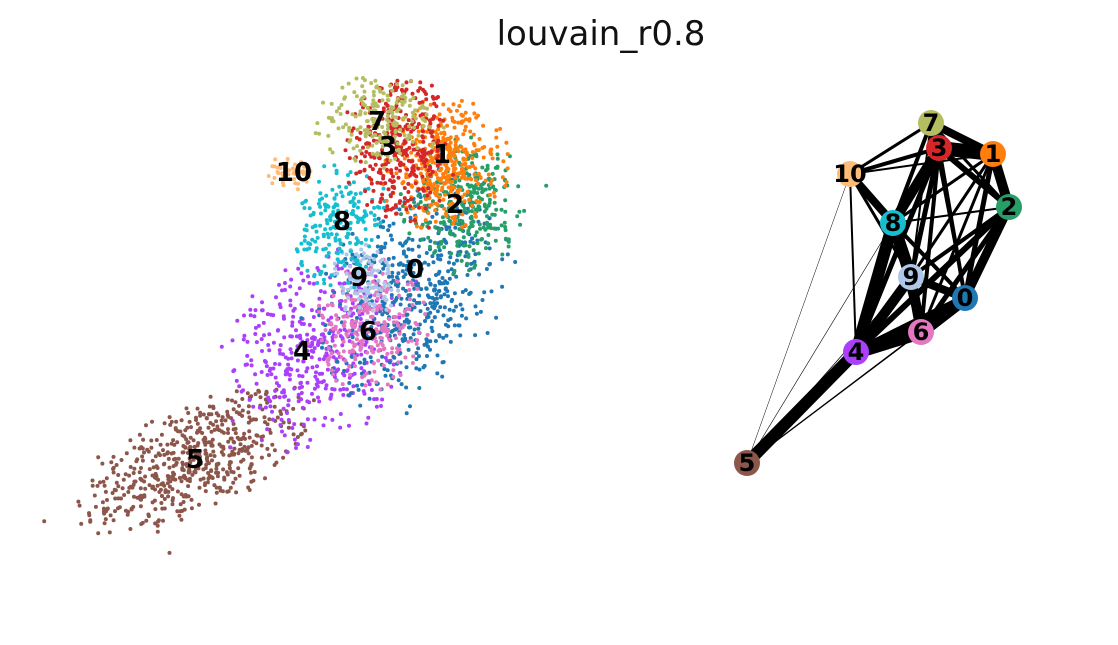  What do you see at coordinates (849, 174) in the screenshot?
I see `node-10: 10` at bounding box center [849, 174].